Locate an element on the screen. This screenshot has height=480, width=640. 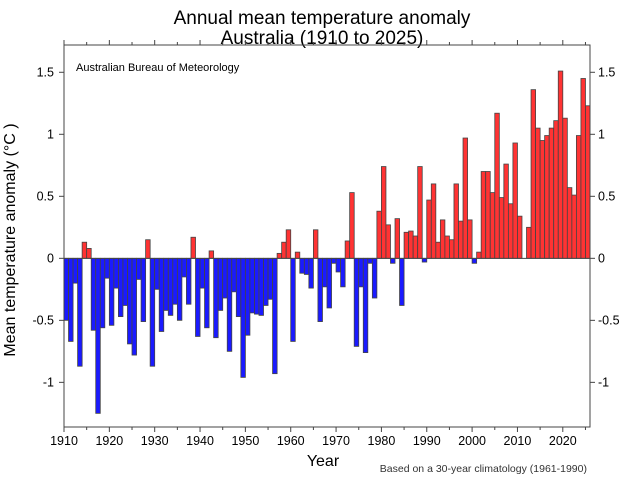
bar-1970 is located at coordinates (338, 265).